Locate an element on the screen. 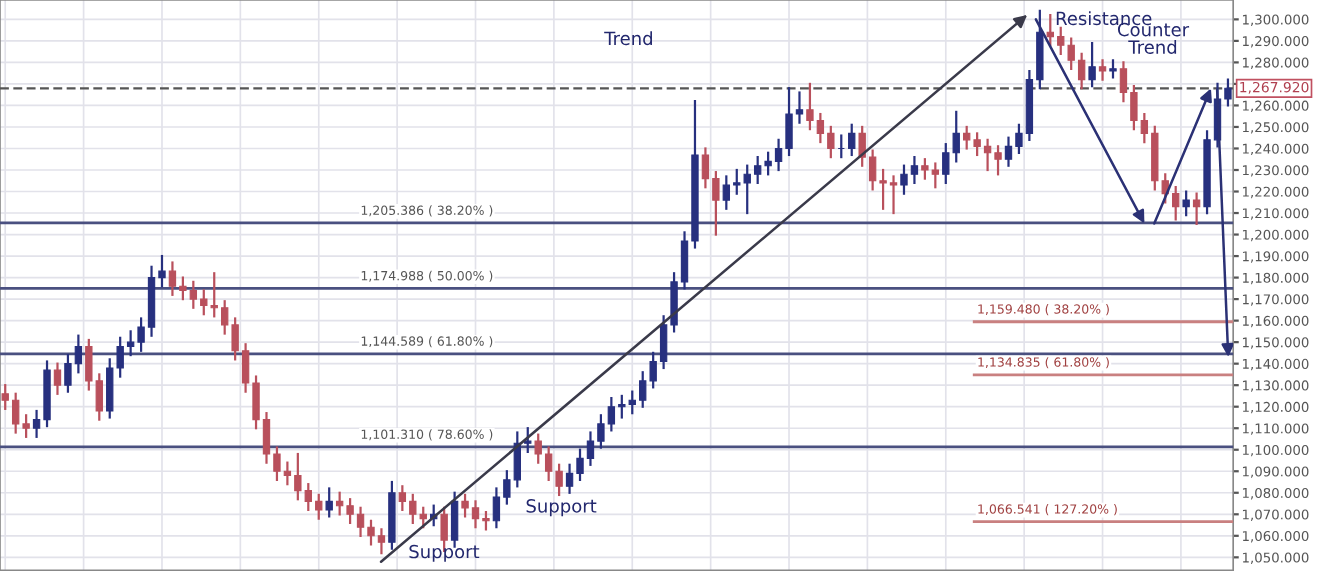 This screenshot has width=1326, height=576. annotation: Trend is located at coordinates (628, 38).